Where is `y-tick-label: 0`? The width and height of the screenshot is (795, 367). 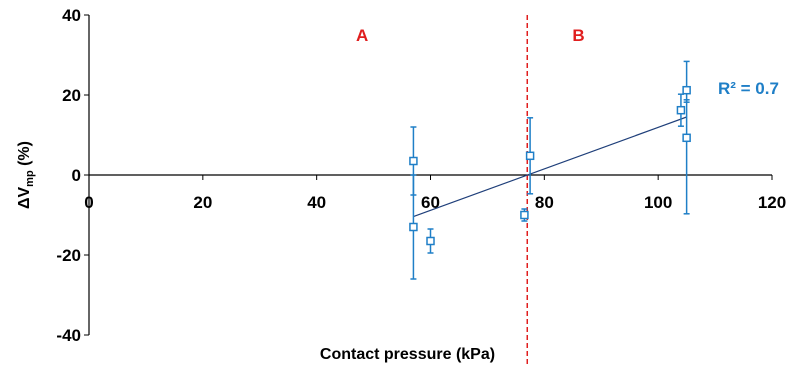
y-tick-label: 0 is located at coordinates (76, 175).